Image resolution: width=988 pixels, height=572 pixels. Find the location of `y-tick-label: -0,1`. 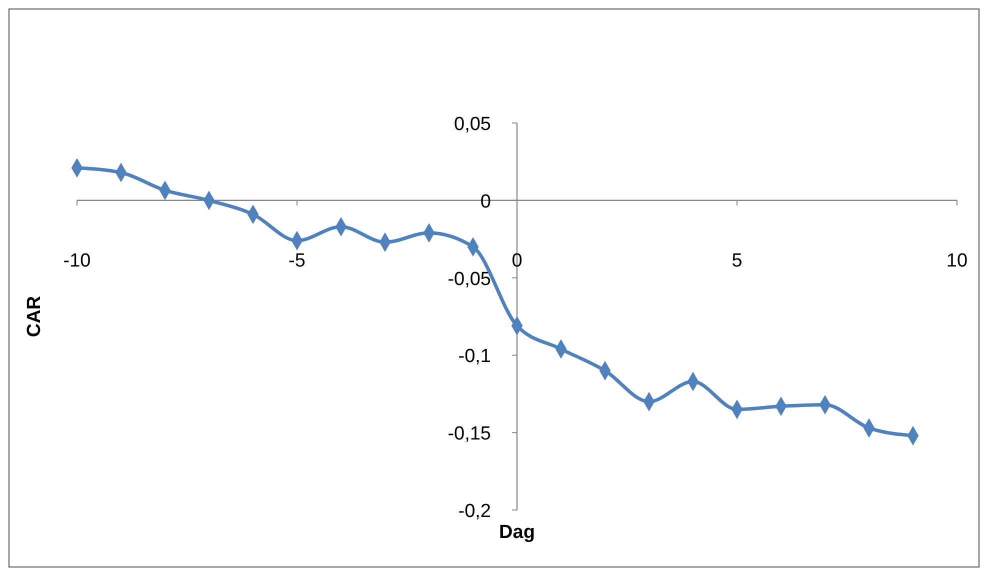

y-tick-label: -0,1 is located at coordinates (474, 357).